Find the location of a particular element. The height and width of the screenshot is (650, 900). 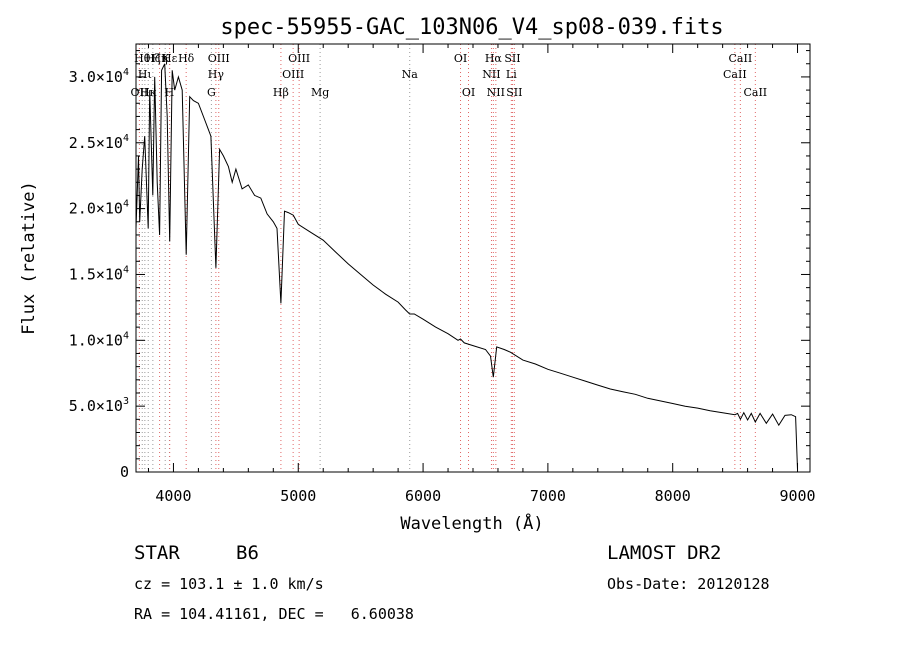

subclass: B6 is located at coordinates (247, 553).